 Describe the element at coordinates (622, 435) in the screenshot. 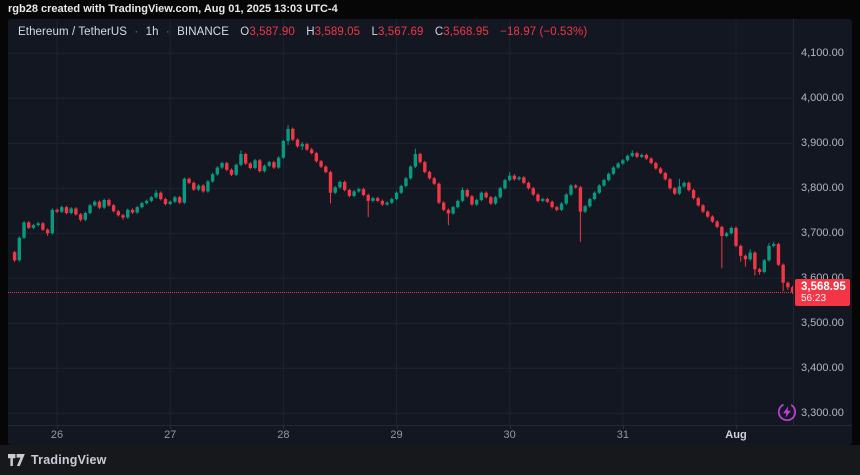

I see `time-tick-label: 31` at that location.